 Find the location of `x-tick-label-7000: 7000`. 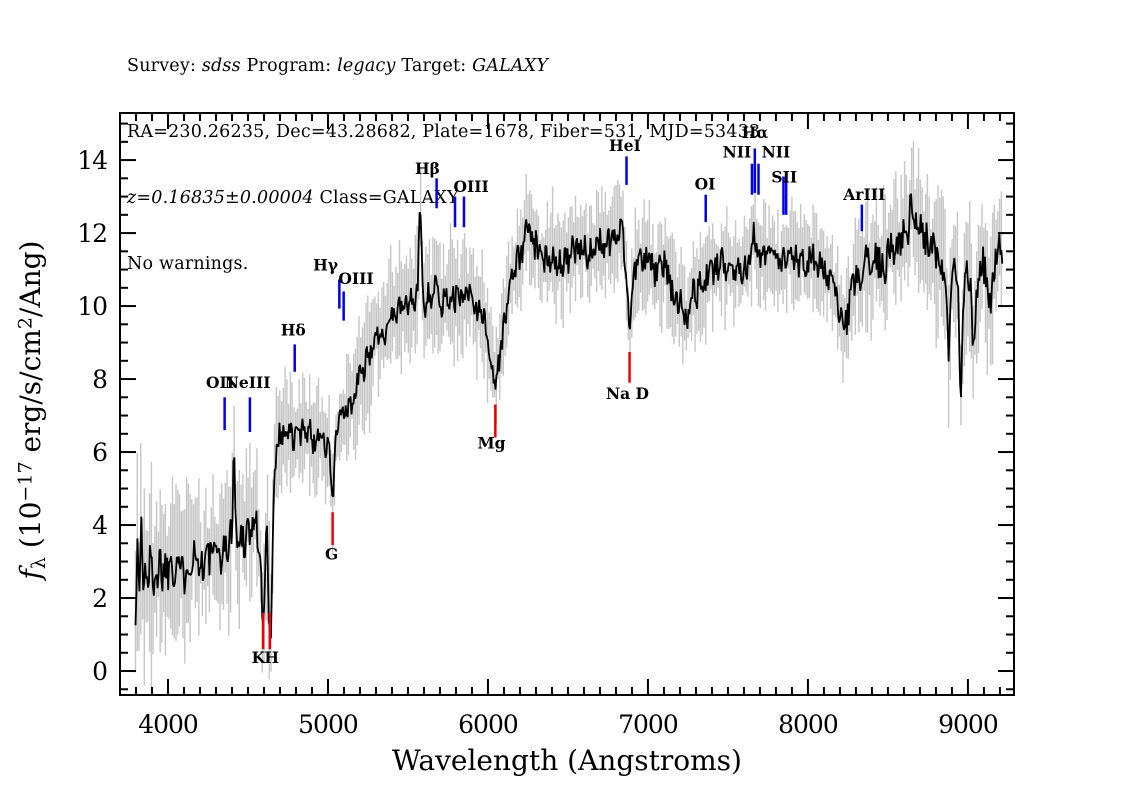

x-tick-label-7000: 7000 is located at coordinates (648, 724).